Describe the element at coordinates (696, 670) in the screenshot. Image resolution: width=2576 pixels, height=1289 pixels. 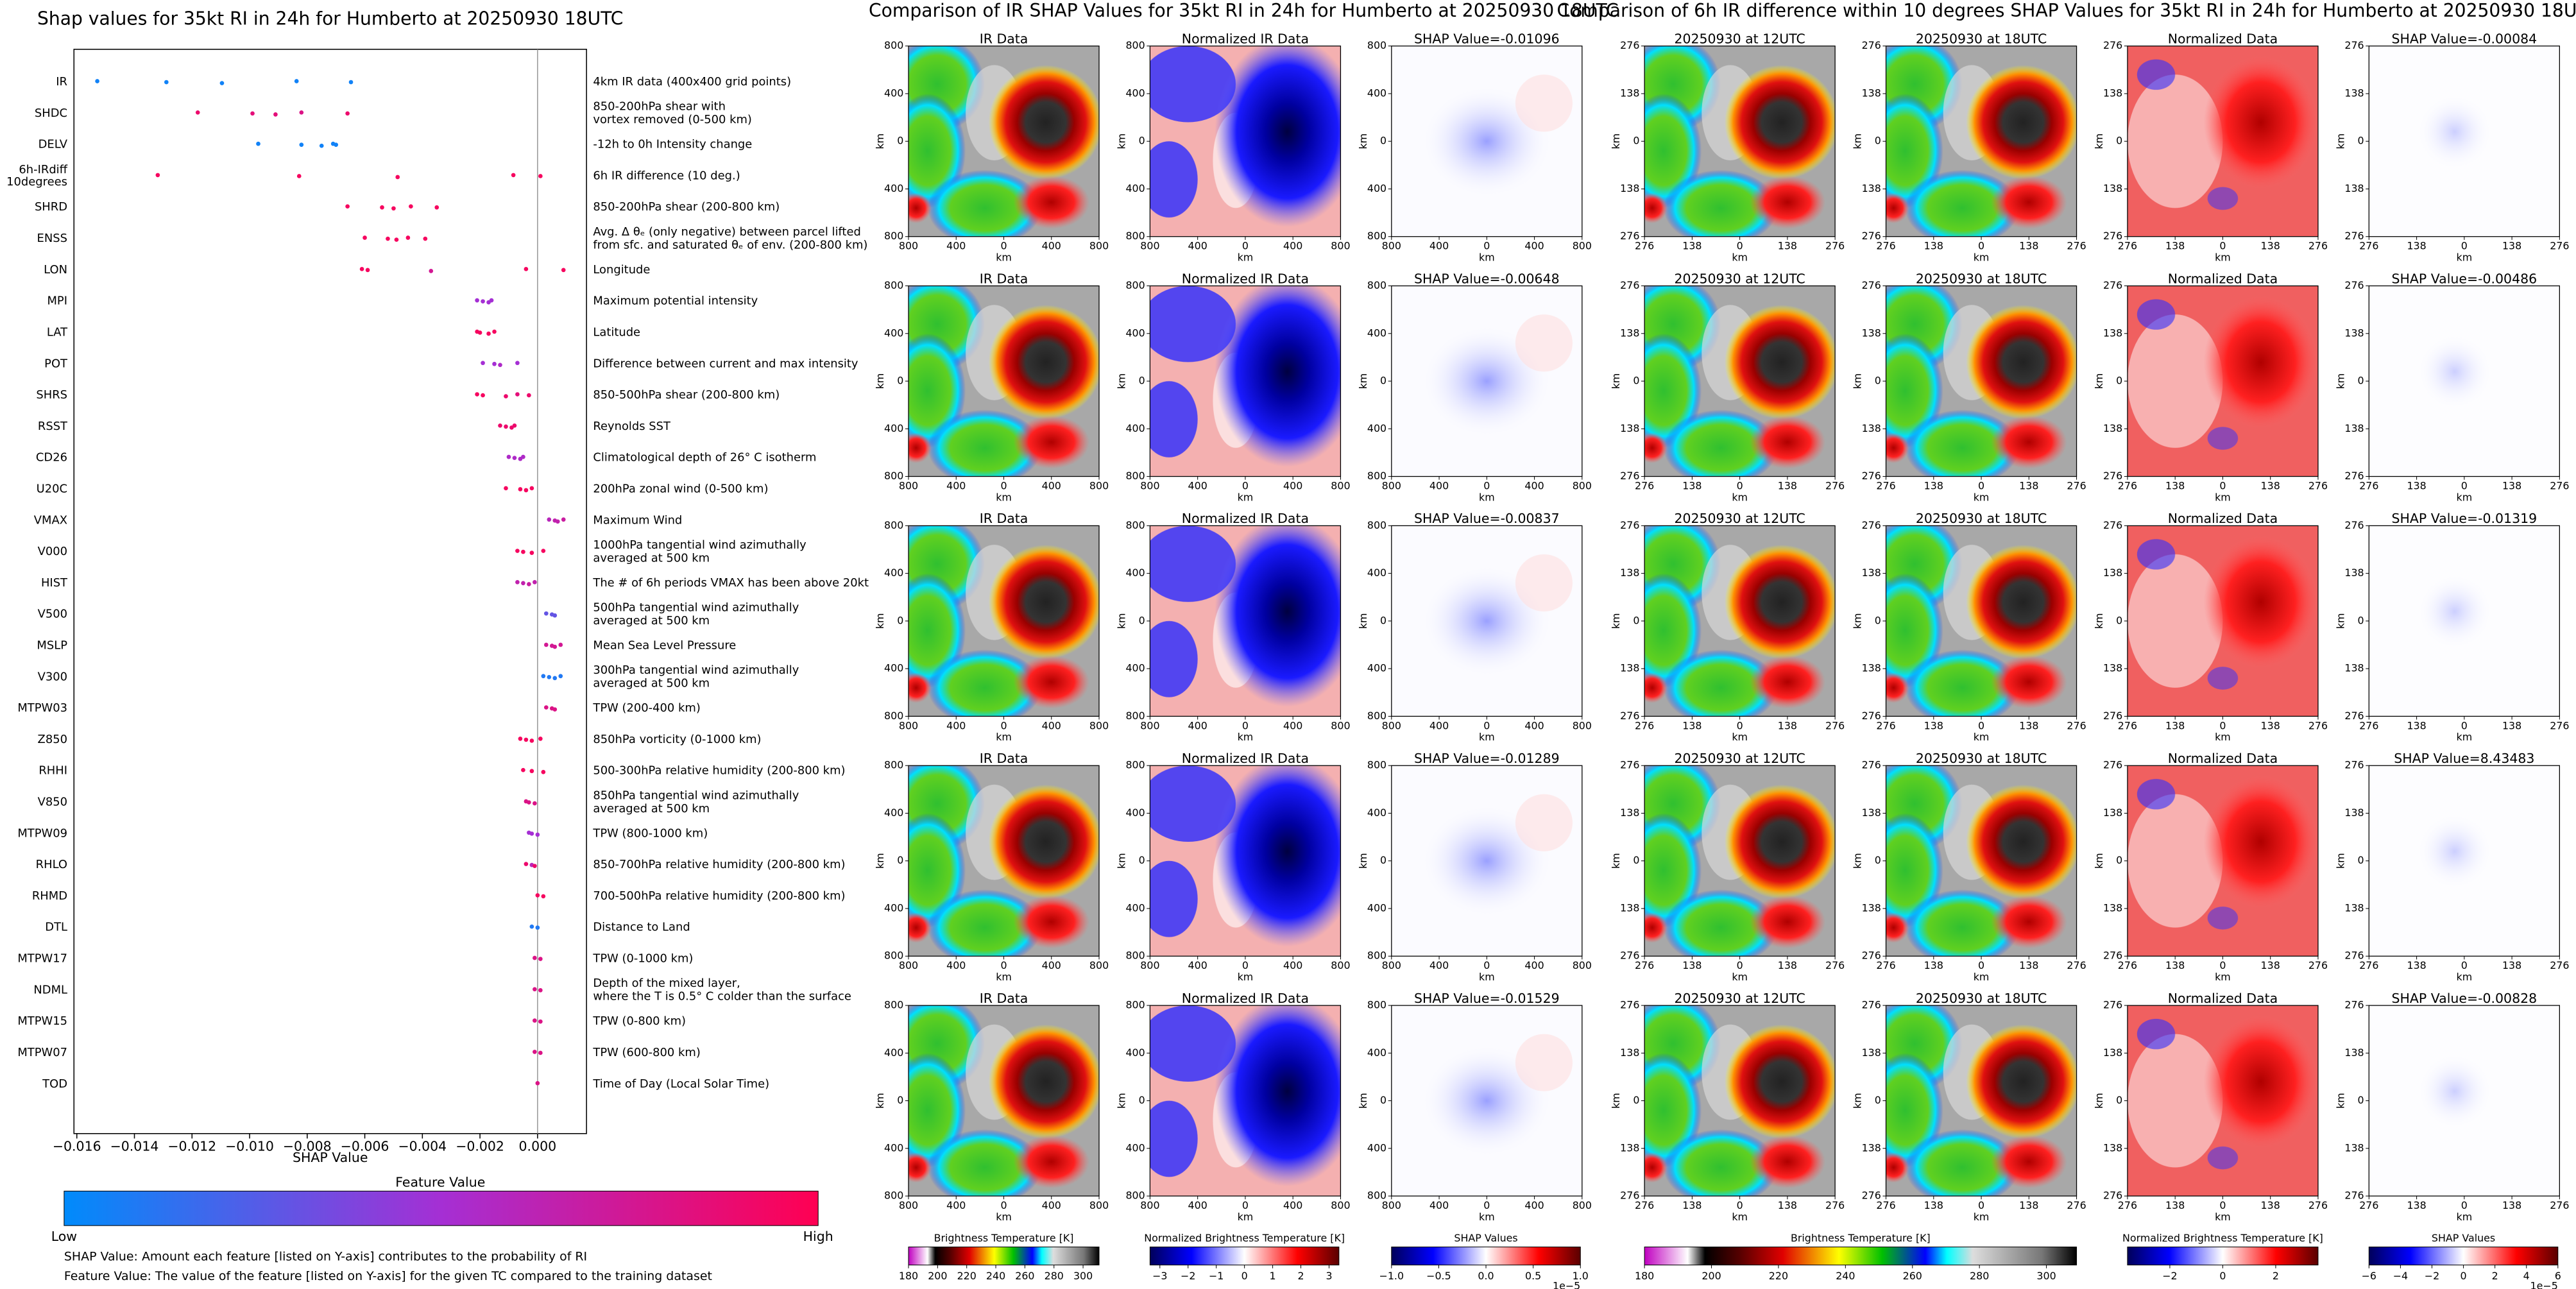
I see `feature-description: 300hPa tangential wind azimuthally` at that location.